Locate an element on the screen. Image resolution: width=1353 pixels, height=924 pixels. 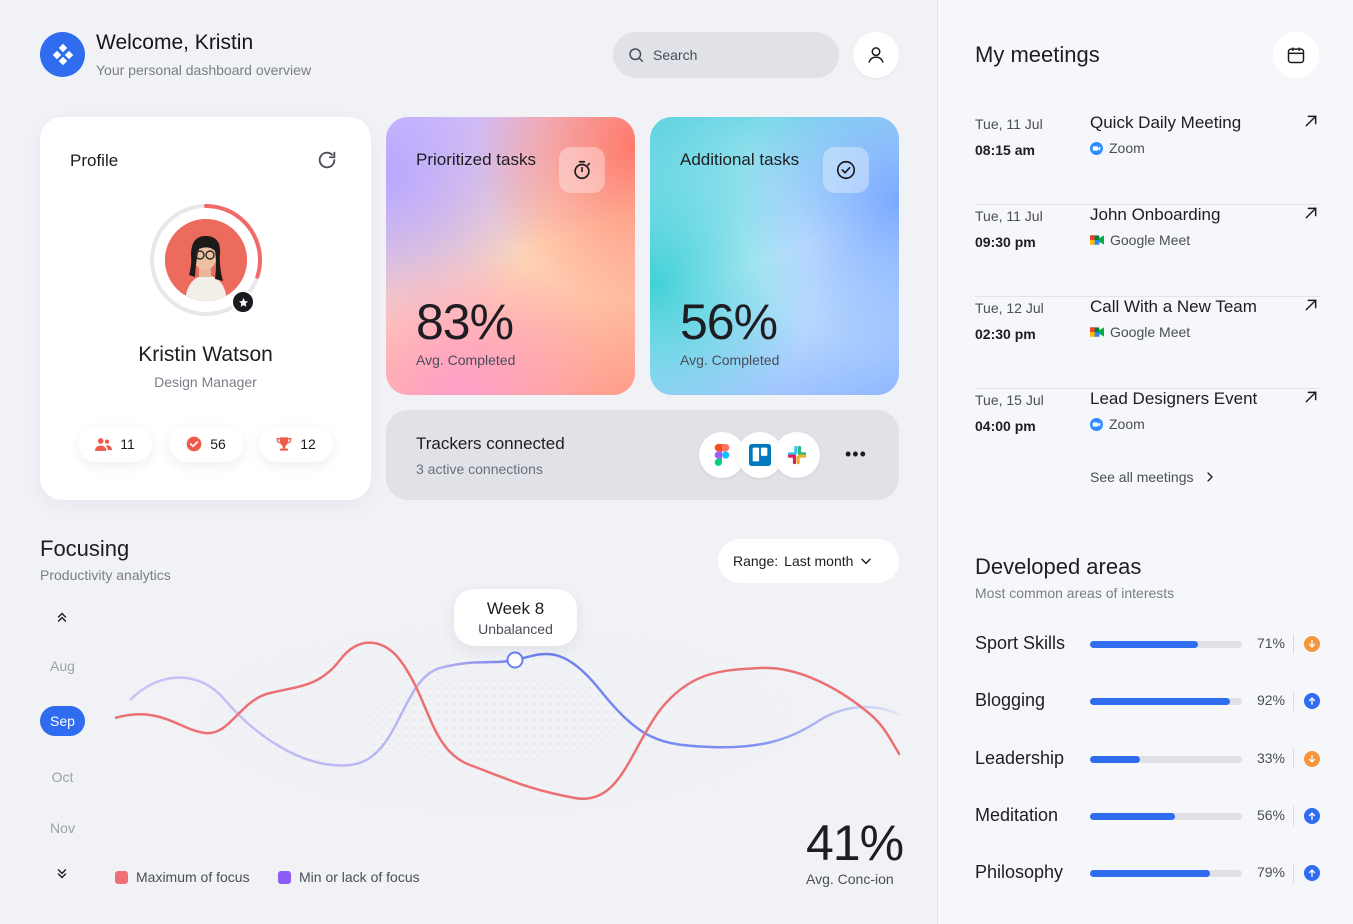
additional-value: 56% is located at coordinates (729, 322).